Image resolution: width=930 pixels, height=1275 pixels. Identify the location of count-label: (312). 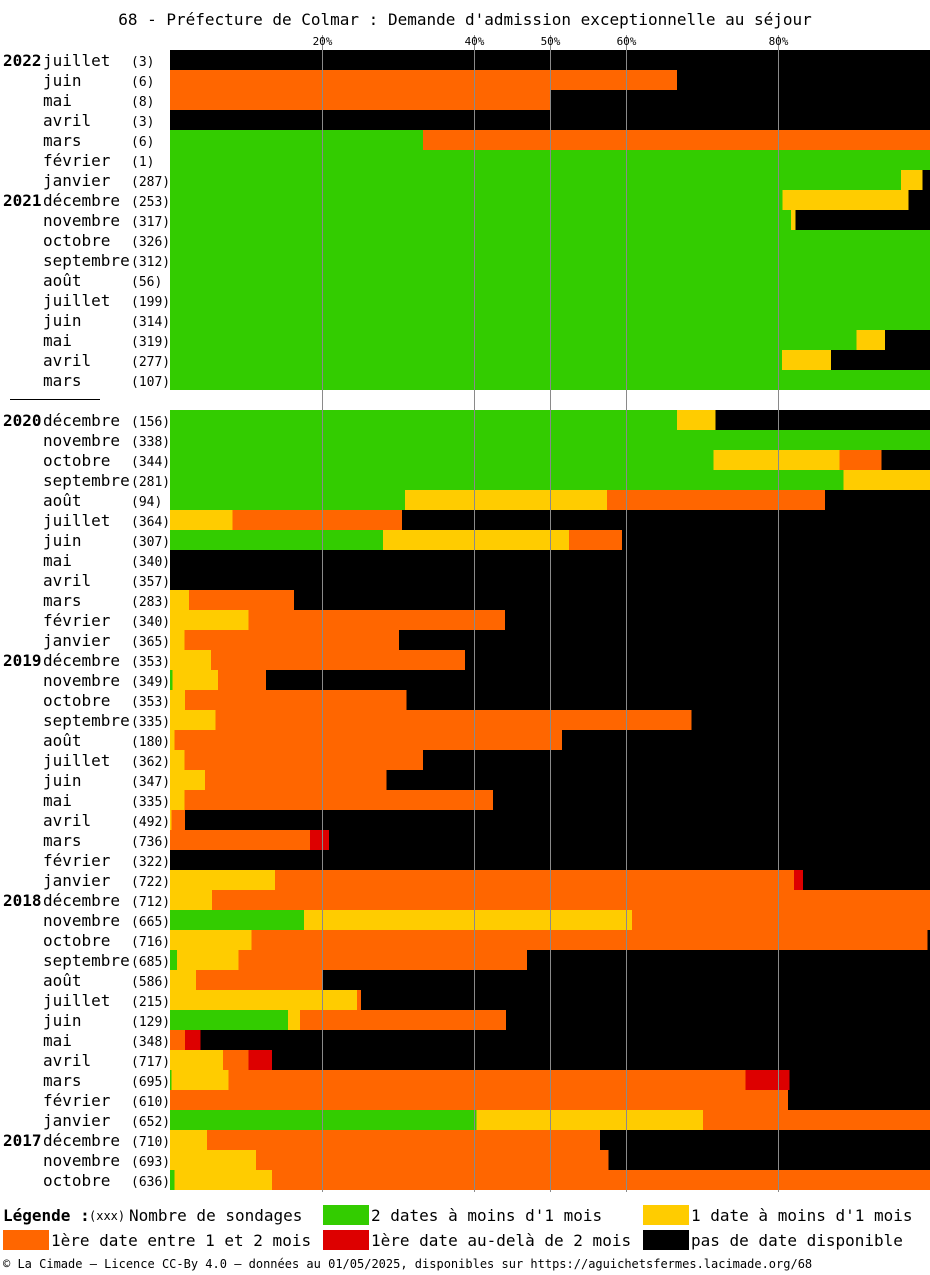
(150, 262).